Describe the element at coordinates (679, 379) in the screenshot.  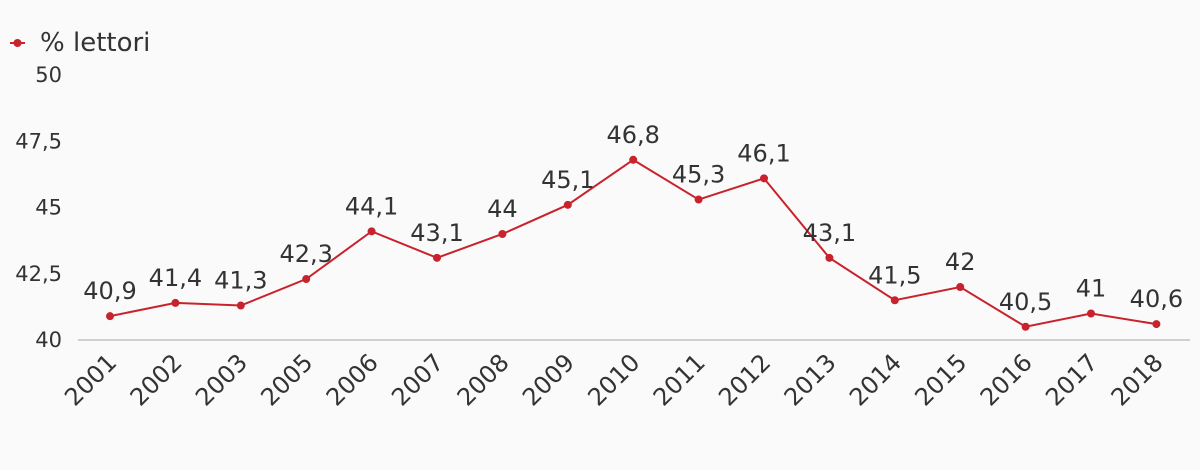
I see `x-tick-label: 2011` at that location.